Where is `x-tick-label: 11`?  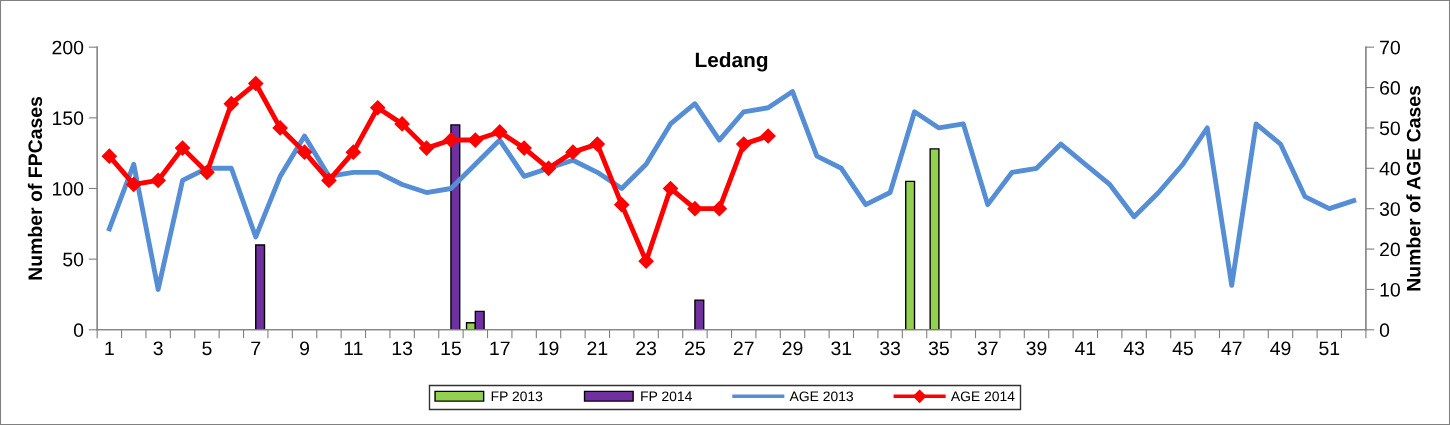
x-tick-label: 11 is located at coordinates (353, 348).